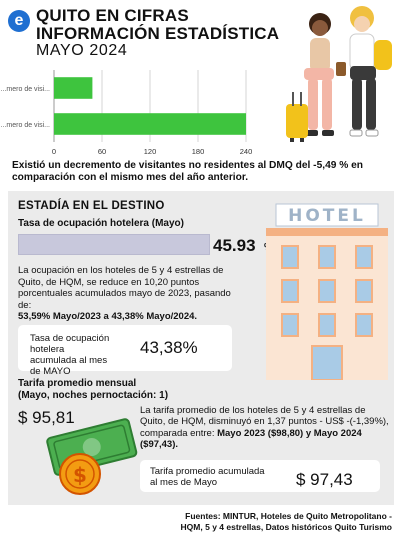 The height and width of the screenshot is (550, 400). Describe the element at coordinates (158, 33) in the screenshot. I see `page-subtitle: INFORMACIÓN ESTADÍSTICA` at that location.